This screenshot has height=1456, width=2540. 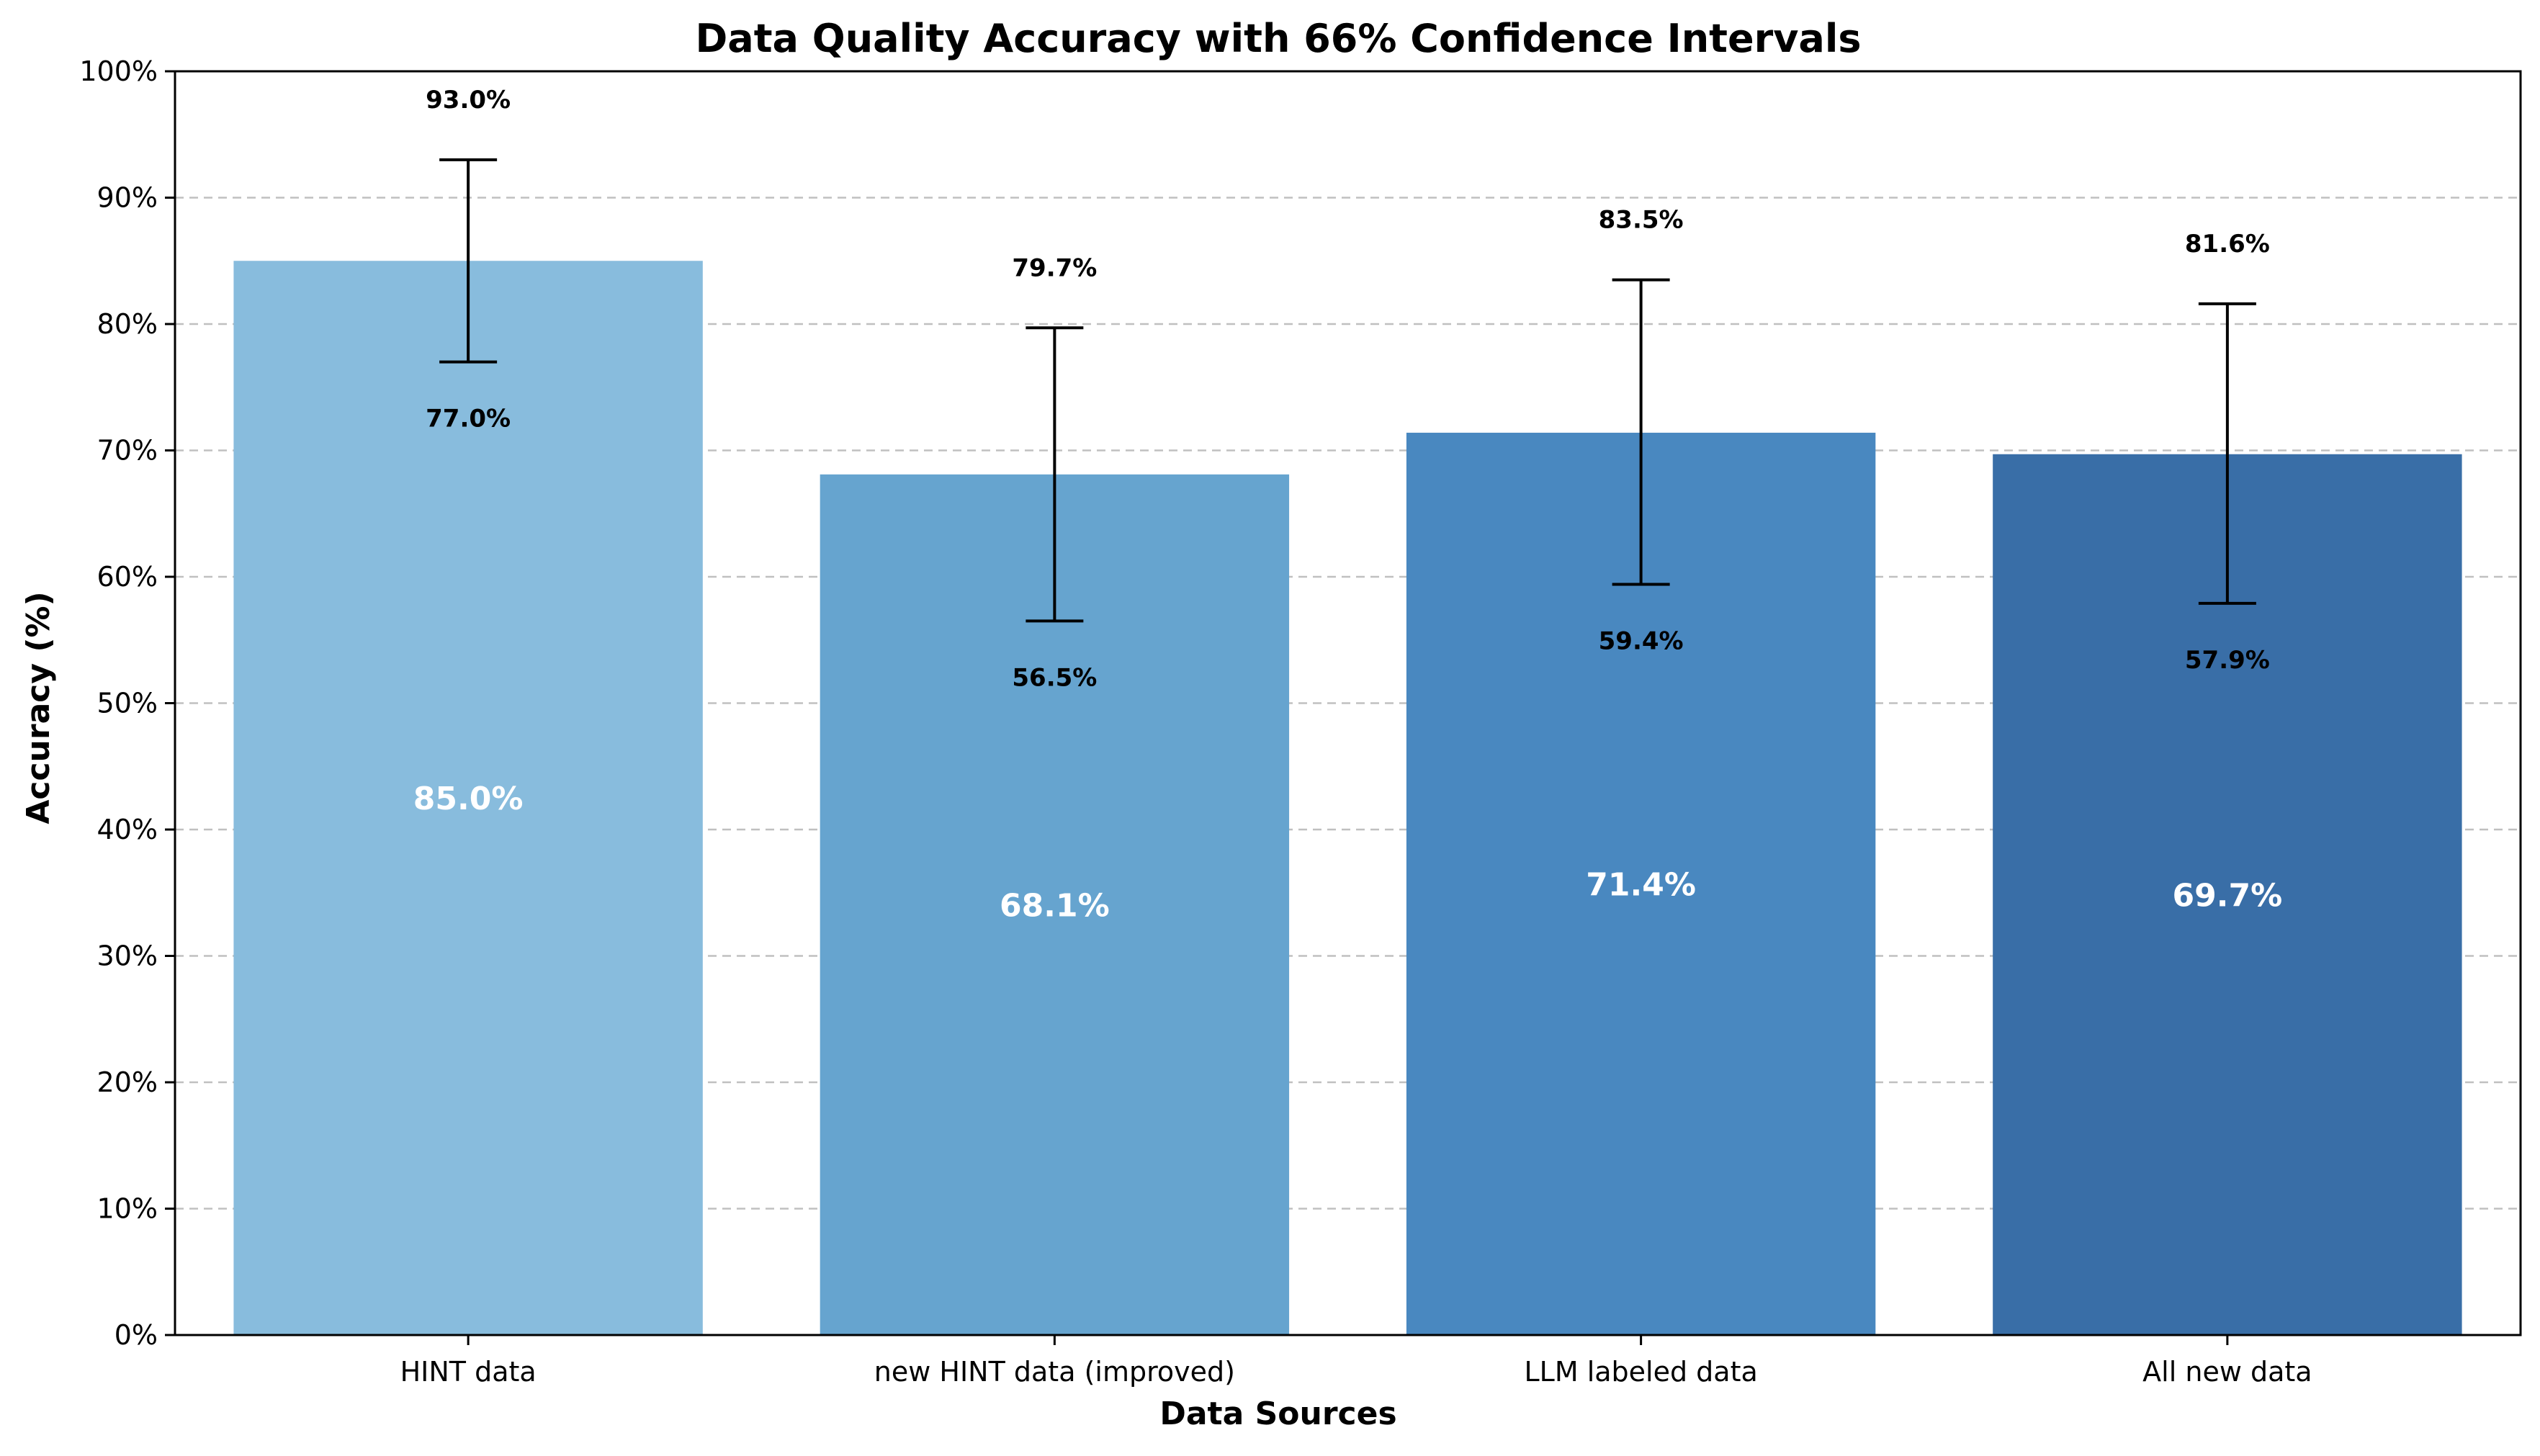 I want to click on y-tick-label: 30%, so click(x=128, y=956).